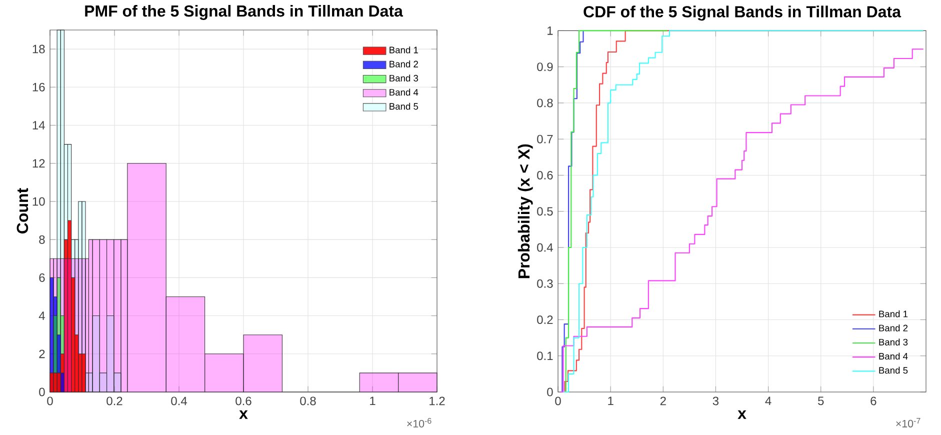 Image resolution: width=941 pixels, height=435 pixels. Describe the element at coordinates (525, 211) in the screenshot. I see `y-axis-title: Probability (x < X)` at that location.